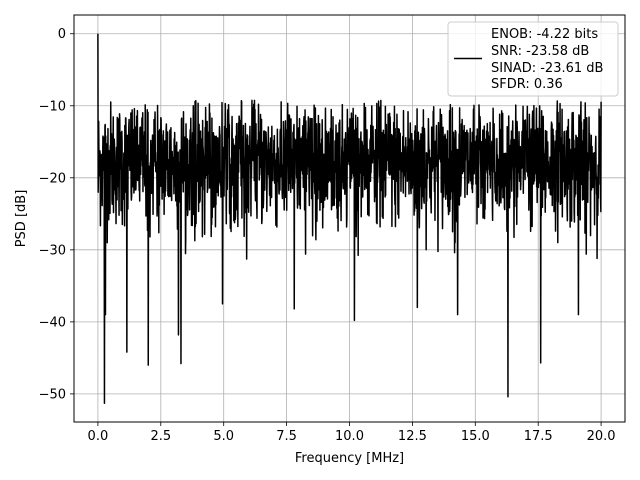 The height and width of the screenshot is (480, 640). Describe the element at coordinates (223, 436) in the screenshot. I see `x-tick-label: 5.0` at that location.